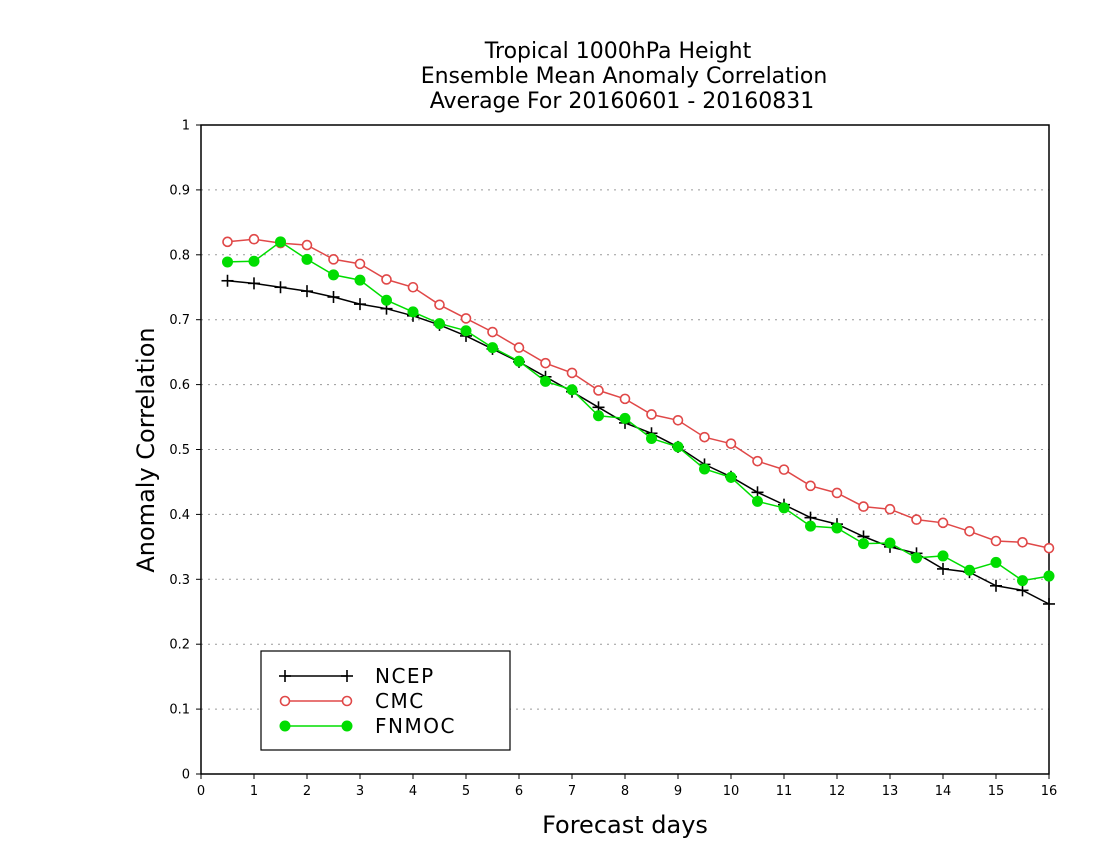  Describe the element at coordinates (179, 320) in the screenshot. I see `y-tick-label: 0.7` at that location.